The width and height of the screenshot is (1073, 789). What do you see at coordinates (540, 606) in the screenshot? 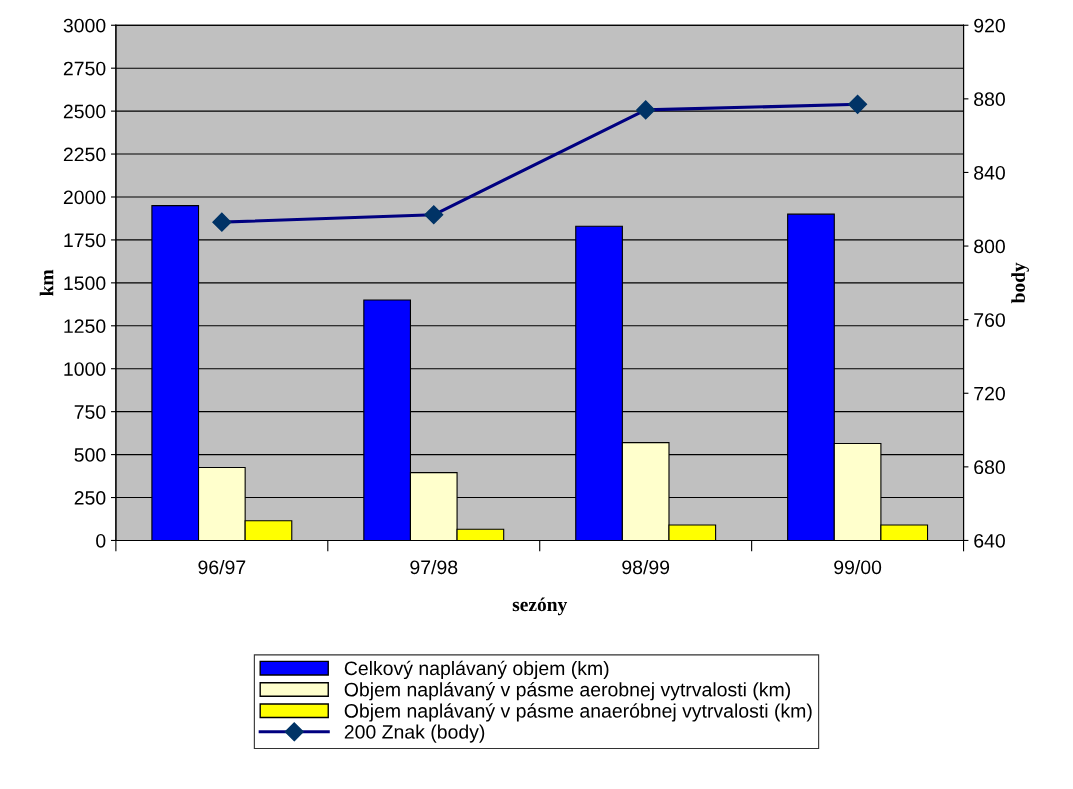
I see `x-axis-title: sezóny` at bounding box center [540, 606].